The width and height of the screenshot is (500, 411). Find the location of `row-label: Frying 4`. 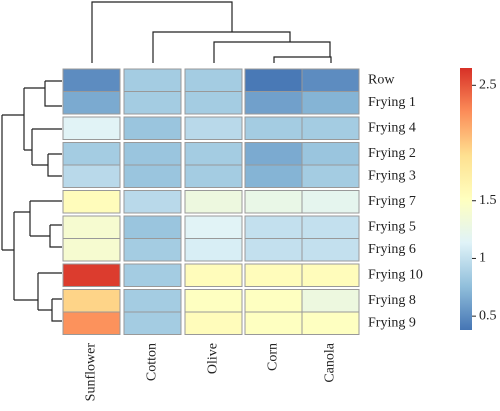

row-label: Frying 4 is located at coordinates (392, 127).